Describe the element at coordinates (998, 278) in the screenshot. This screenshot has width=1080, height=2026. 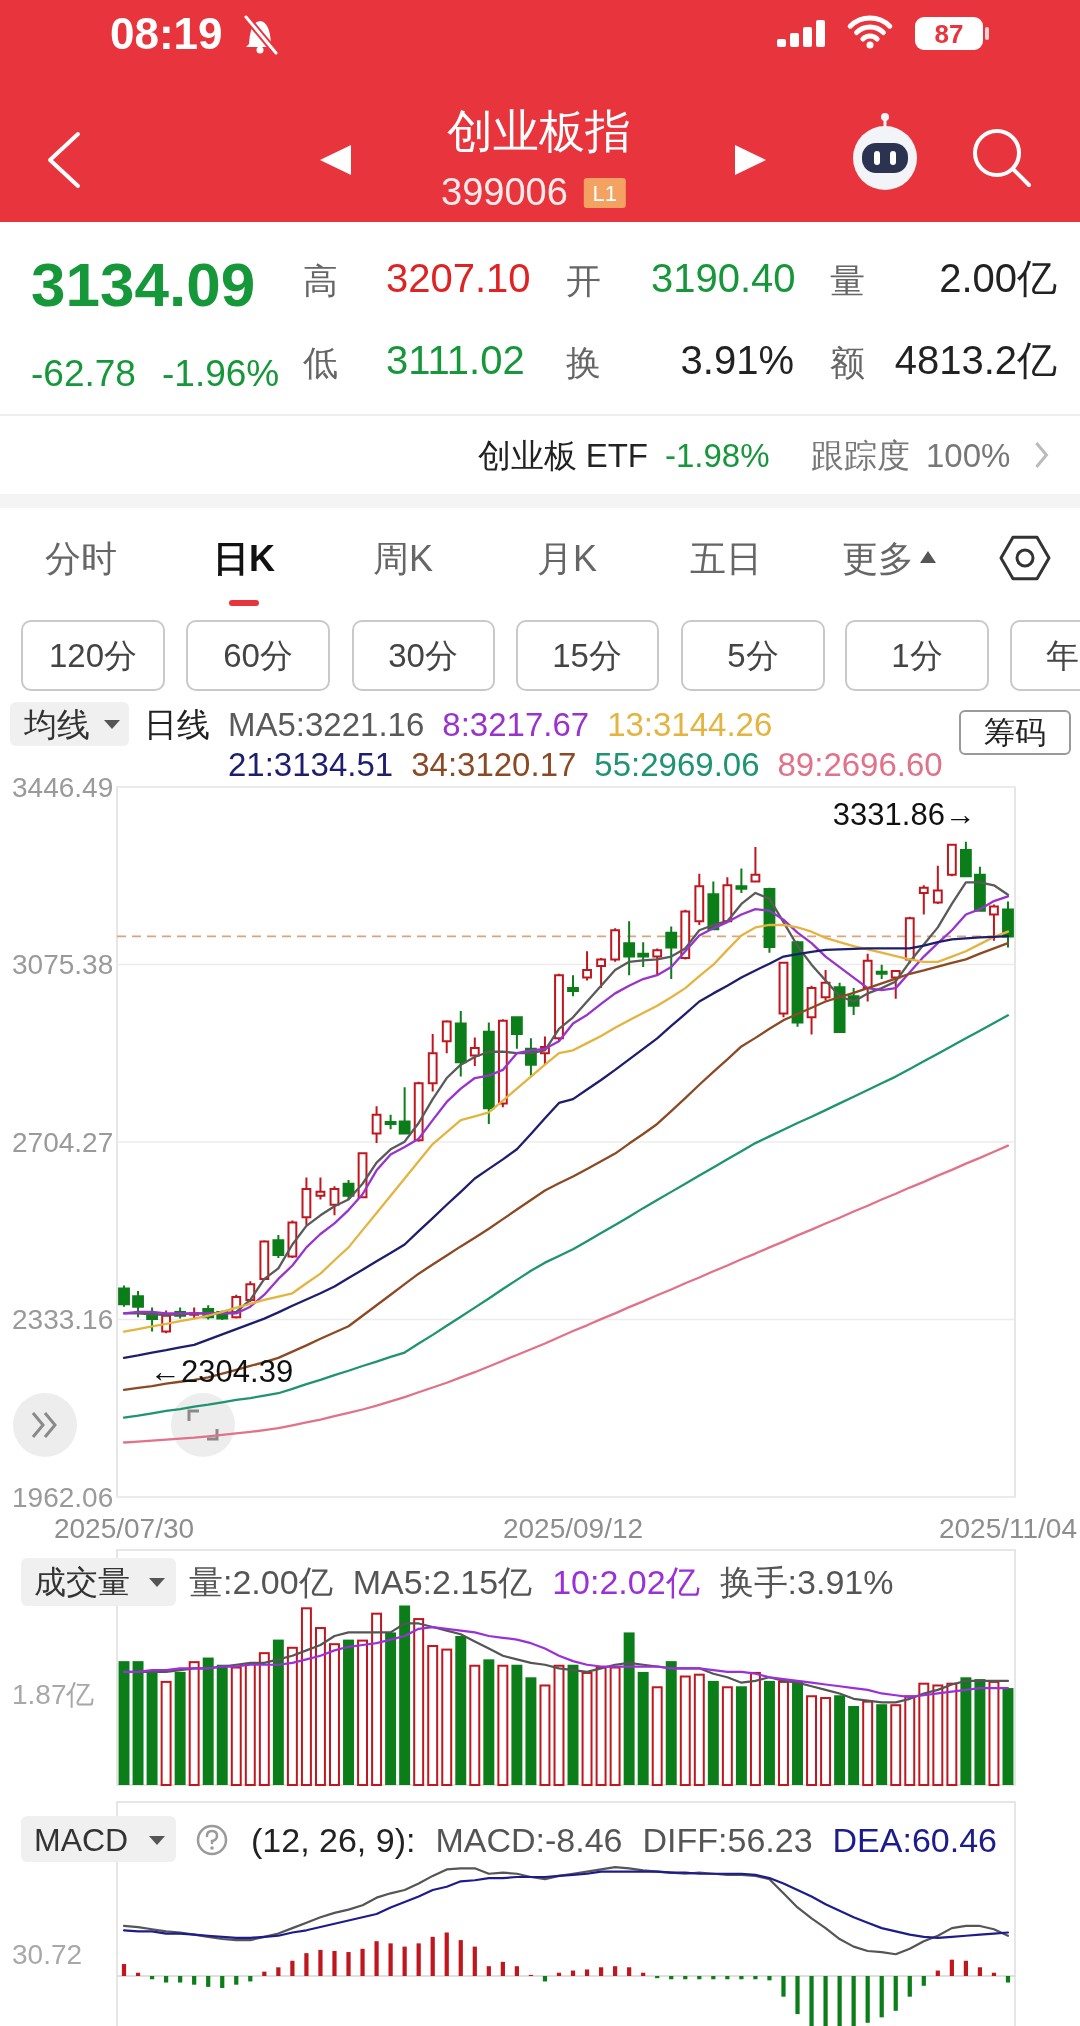
I see `text: 2.00亿` at that location.